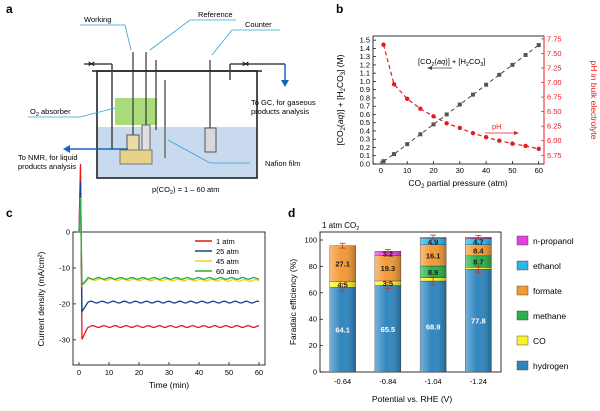  I want to click on d-bar-value-label: 65.5, so click(388, 329).